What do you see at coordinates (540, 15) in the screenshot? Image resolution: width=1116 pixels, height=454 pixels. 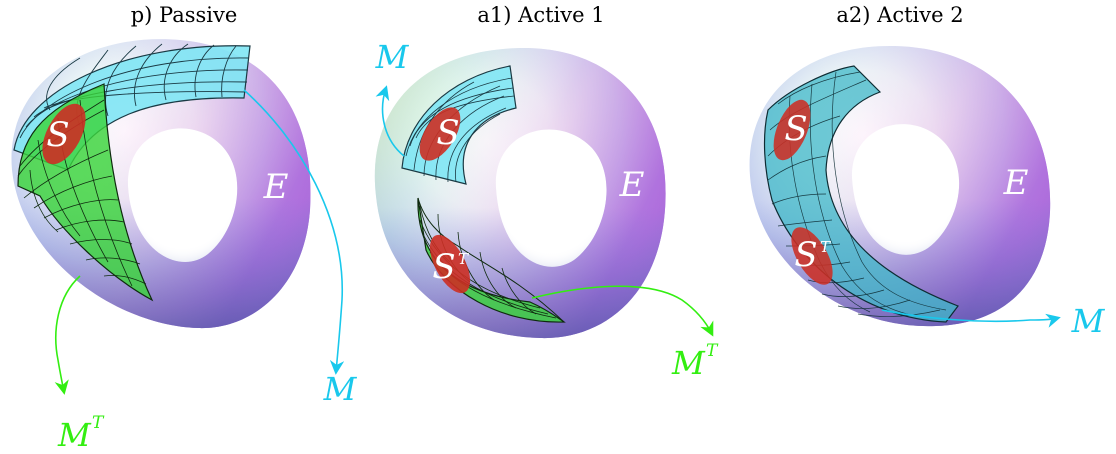 I see `panel-title: a1) Active 1` at bounding box center [540, 15].